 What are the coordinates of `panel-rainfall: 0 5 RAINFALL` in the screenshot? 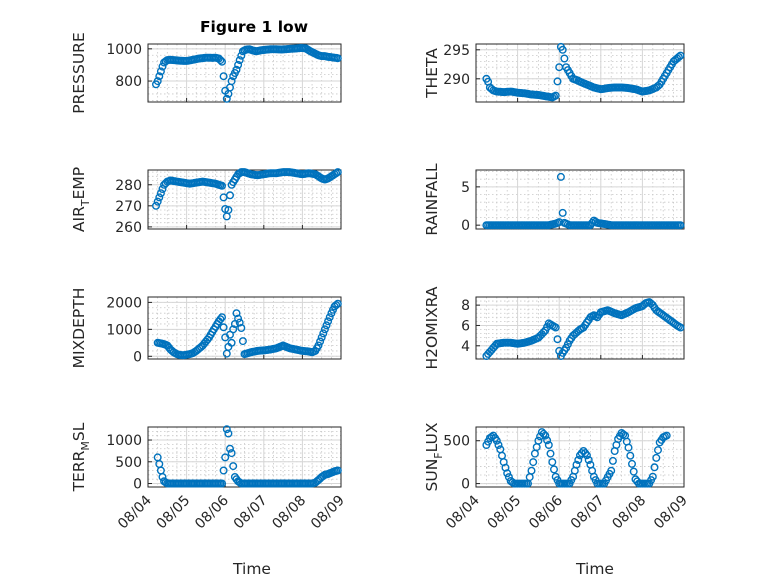 It's located at (554, 199).